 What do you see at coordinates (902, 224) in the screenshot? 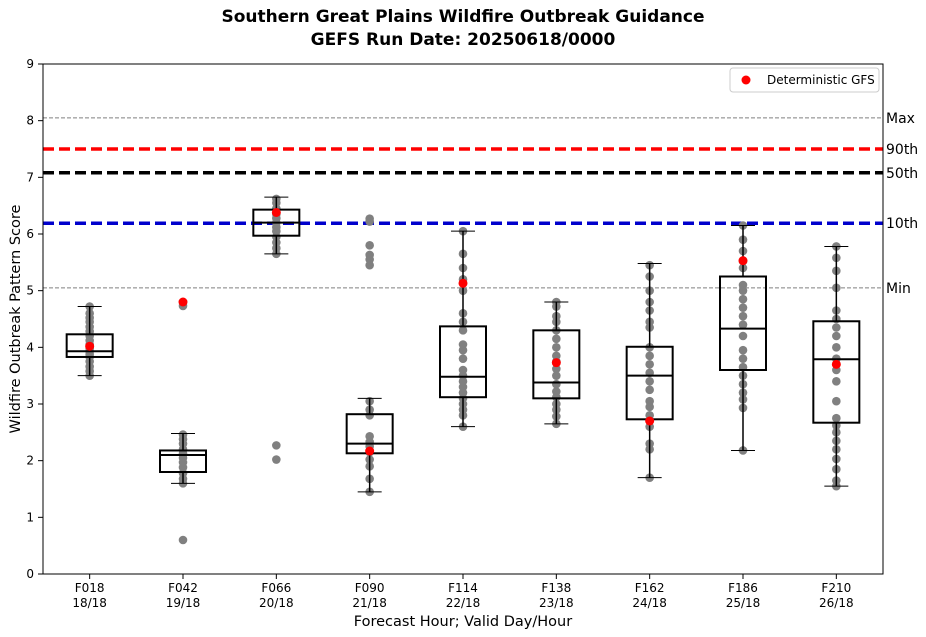
I see `reference-label-10th: 10th` at bounding box center [902, 224].